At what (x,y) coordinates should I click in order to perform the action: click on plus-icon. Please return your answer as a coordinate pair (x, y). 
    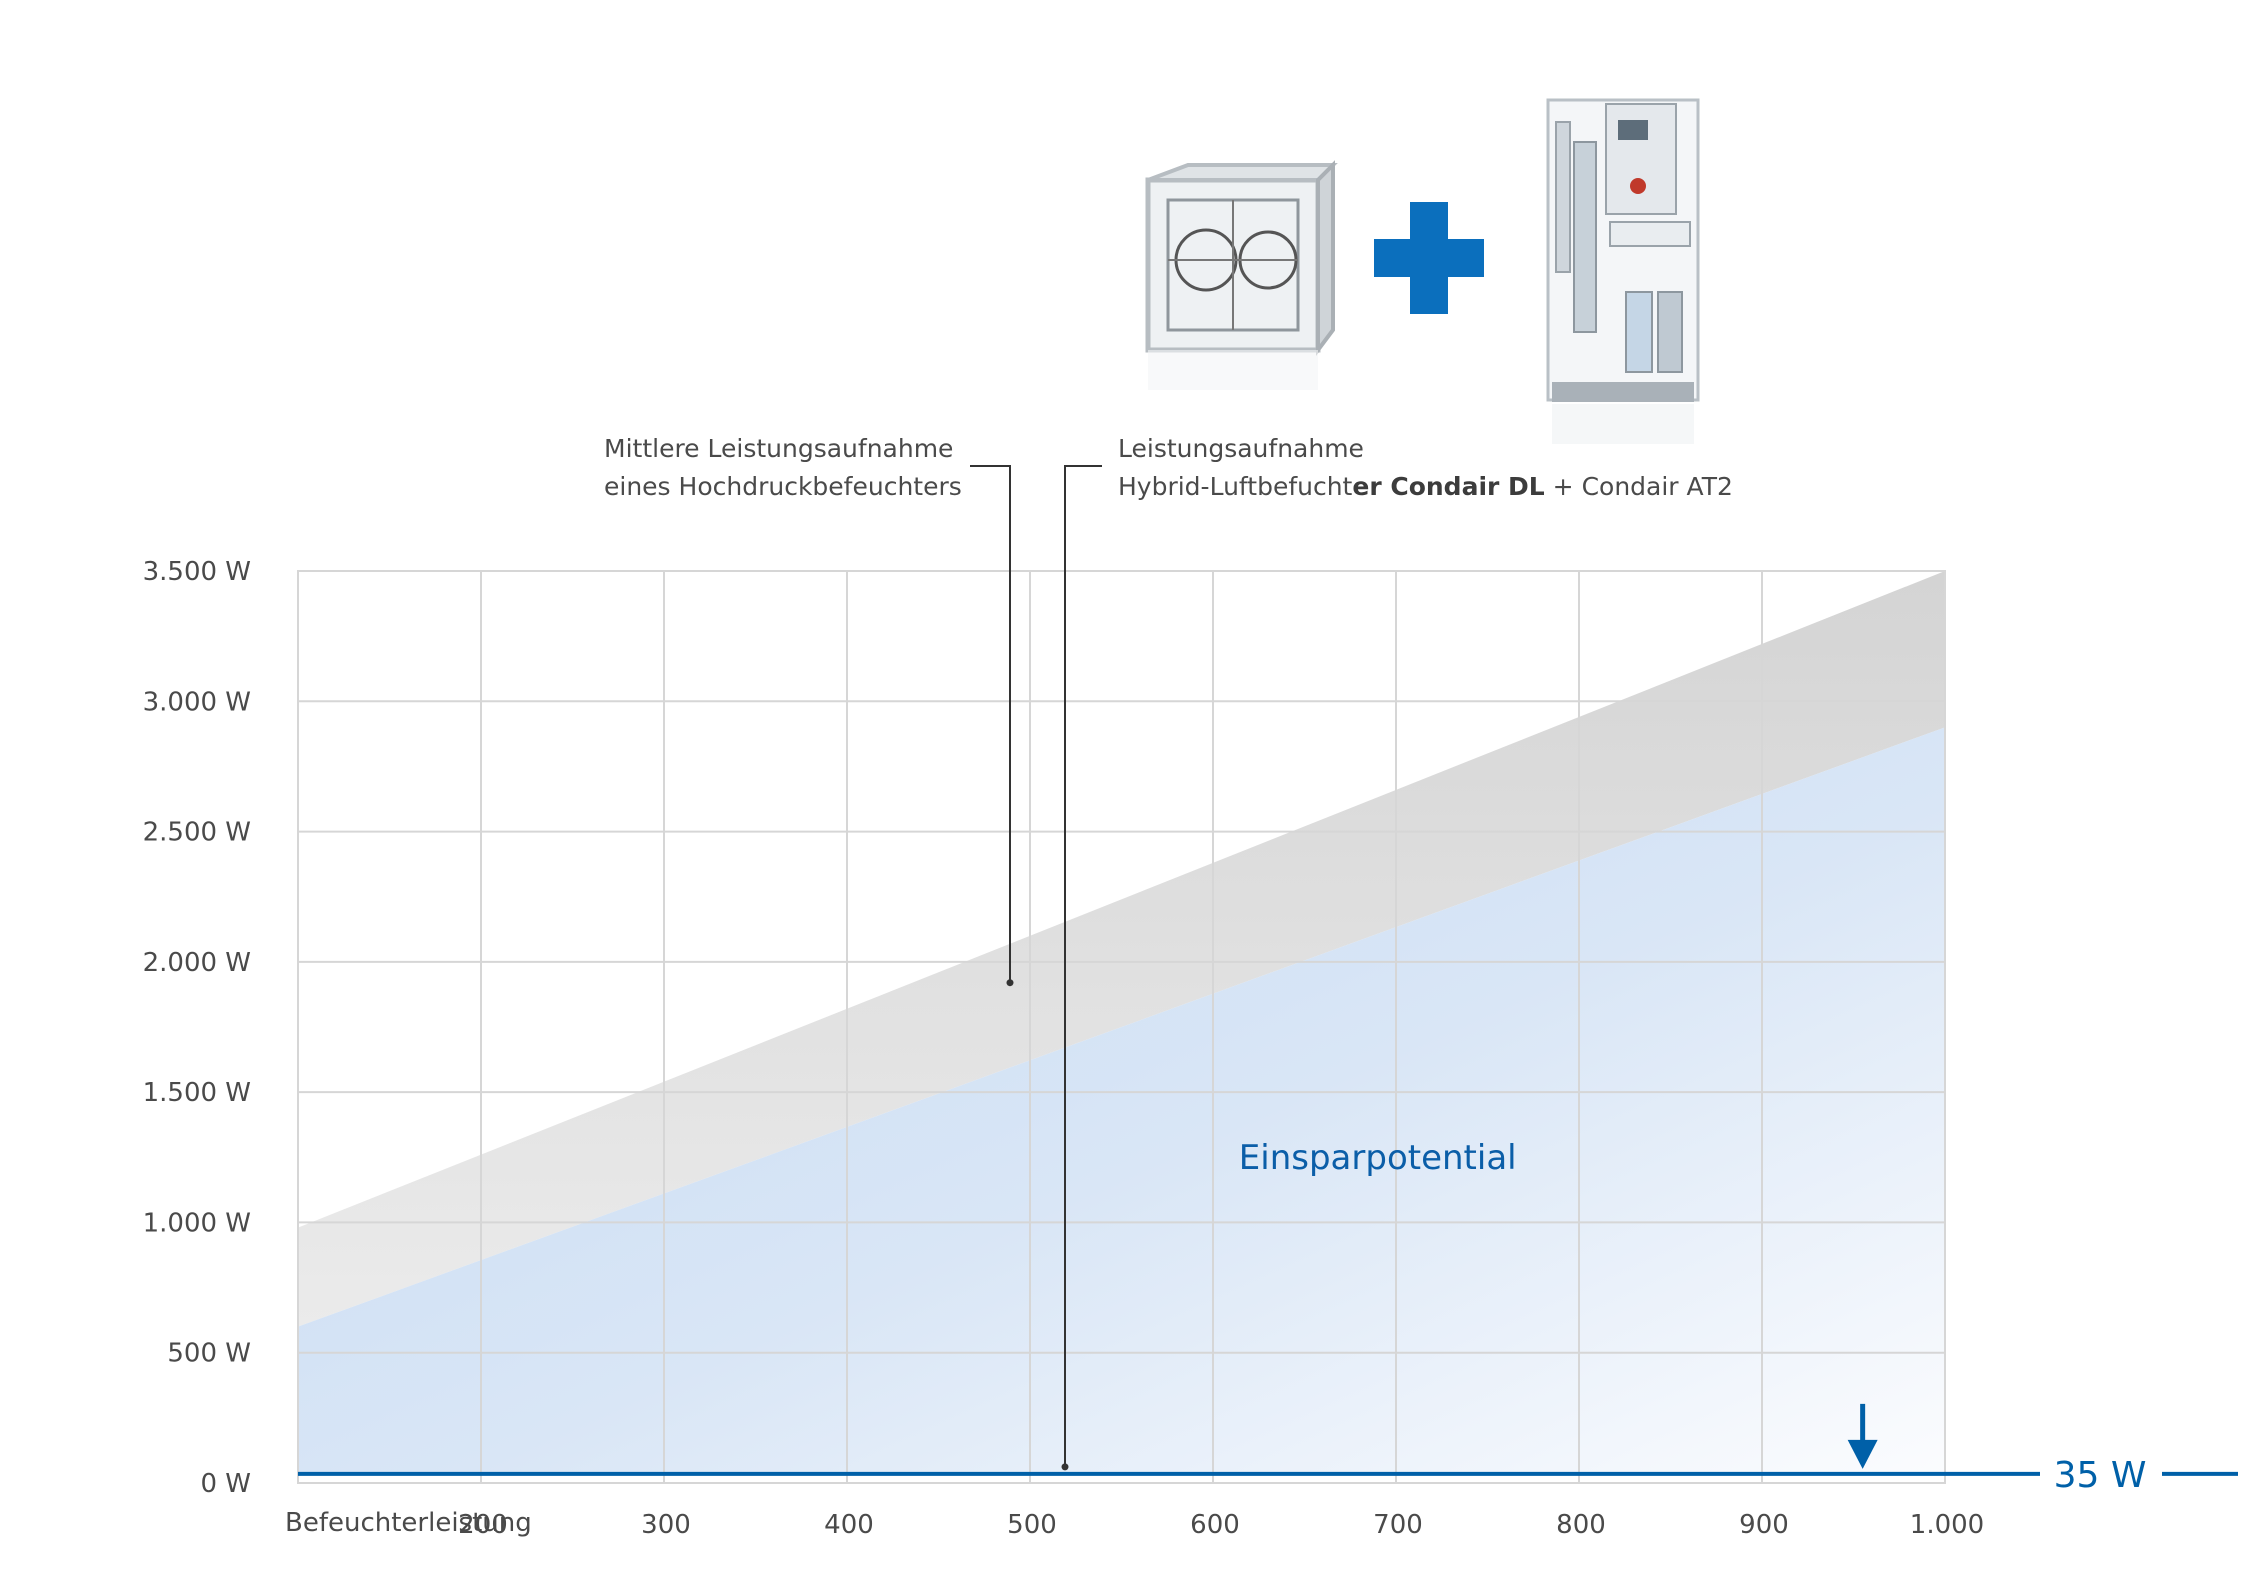
    Looking at the image, I should click on (1429, 258).